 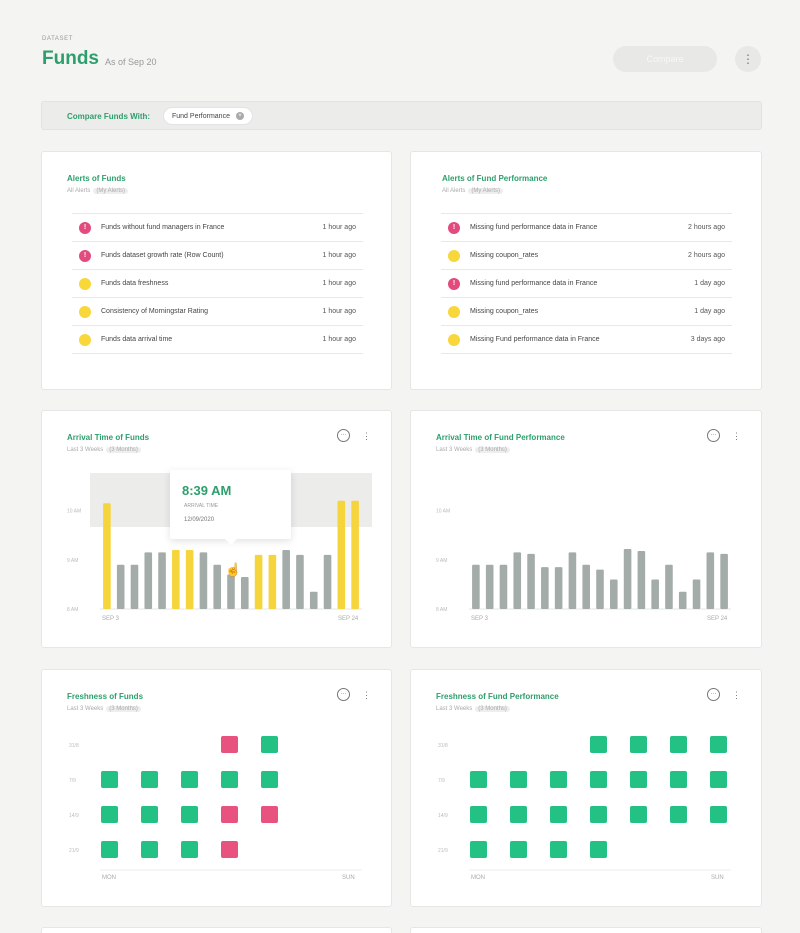 What do you see at coordinates (217, 284) in the screenshot?
I see `alert-row: Funds data freshness 1 hour ago` at bounding box center [217, 284].